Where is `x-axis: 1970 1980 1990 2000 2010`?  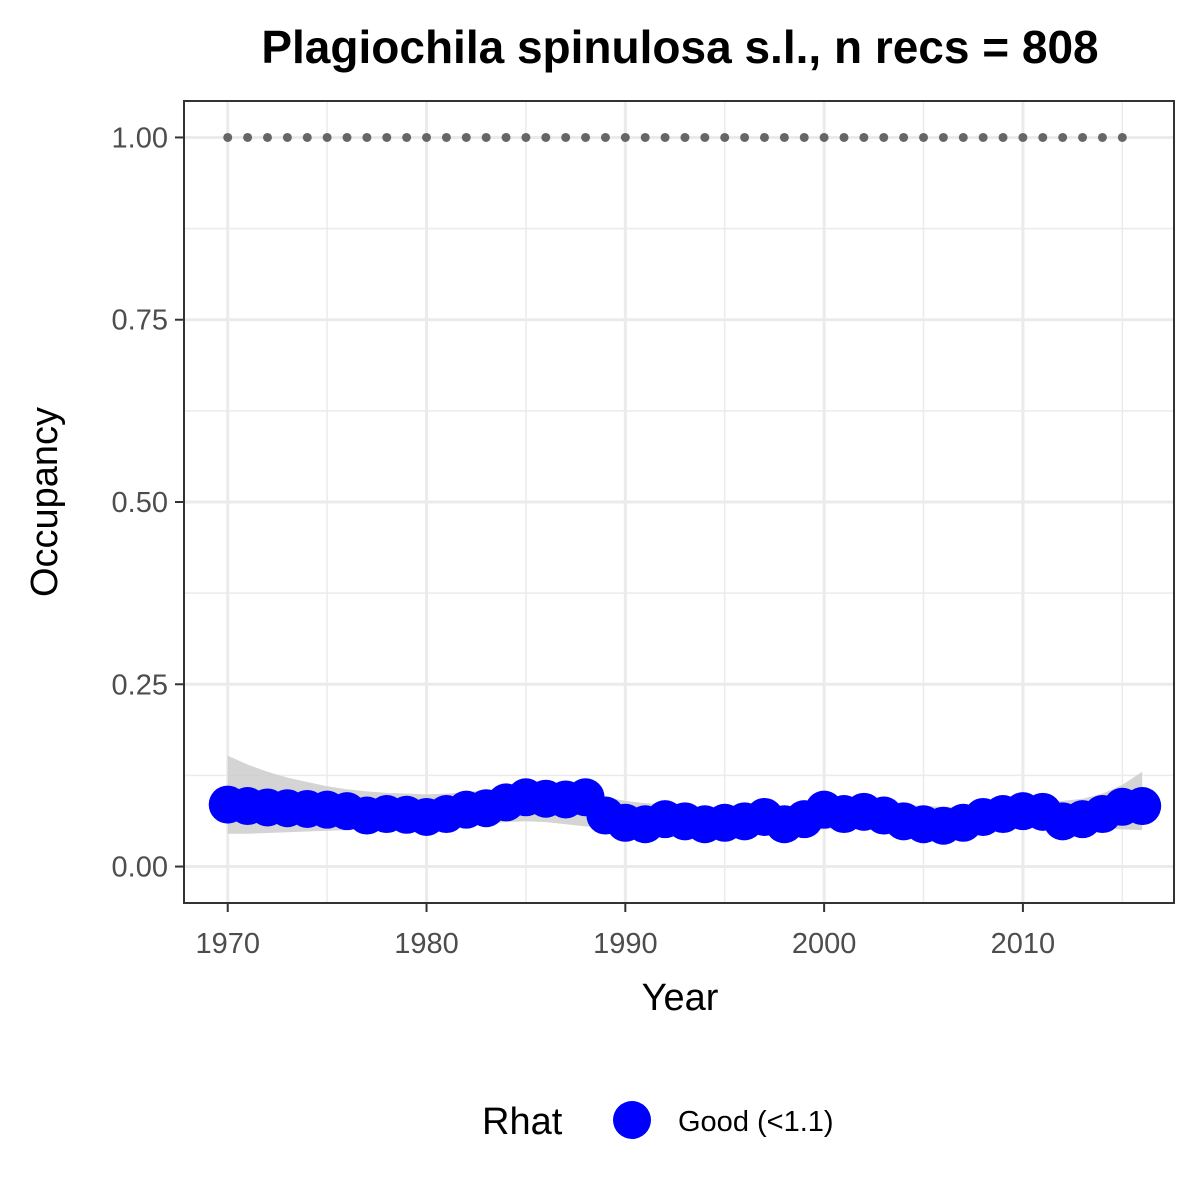
x-axis: 1970 1980 1990 2000 2010 is located at coordinates (625, 931).